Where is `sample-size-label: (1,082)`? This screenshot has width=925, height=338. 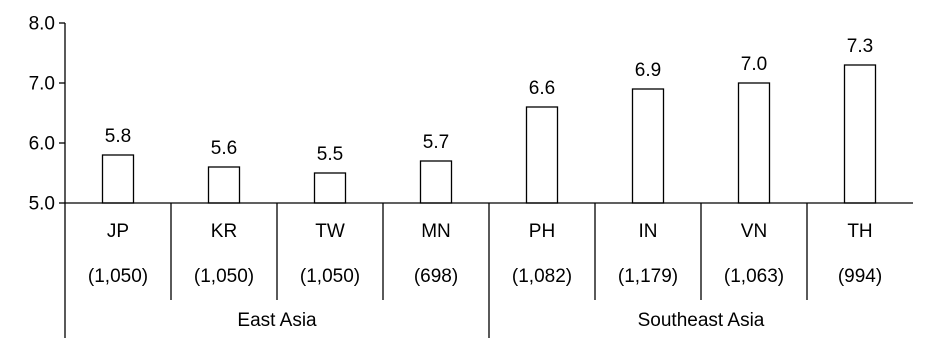 sample-size-label: (1,082) is located at coordinates (542, 276).